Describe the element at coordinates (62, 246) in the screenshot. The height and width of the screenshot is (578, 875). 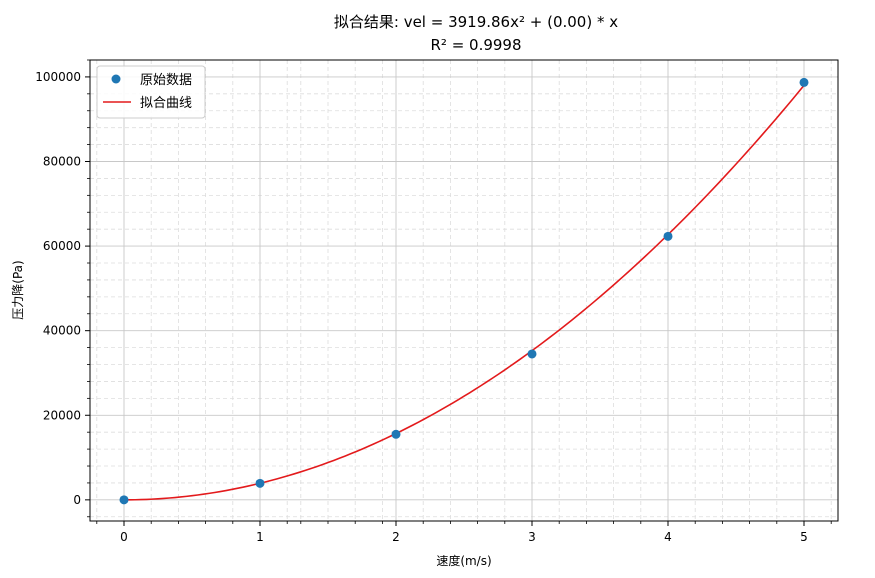
I see `y-tick-label: 60000` at that location.